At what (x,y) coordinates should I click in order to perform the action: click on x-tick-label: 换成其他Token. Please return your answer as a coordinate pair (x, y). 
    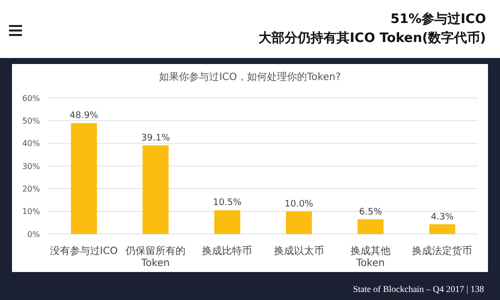
    Looking at the image, I should click on (370, 257).